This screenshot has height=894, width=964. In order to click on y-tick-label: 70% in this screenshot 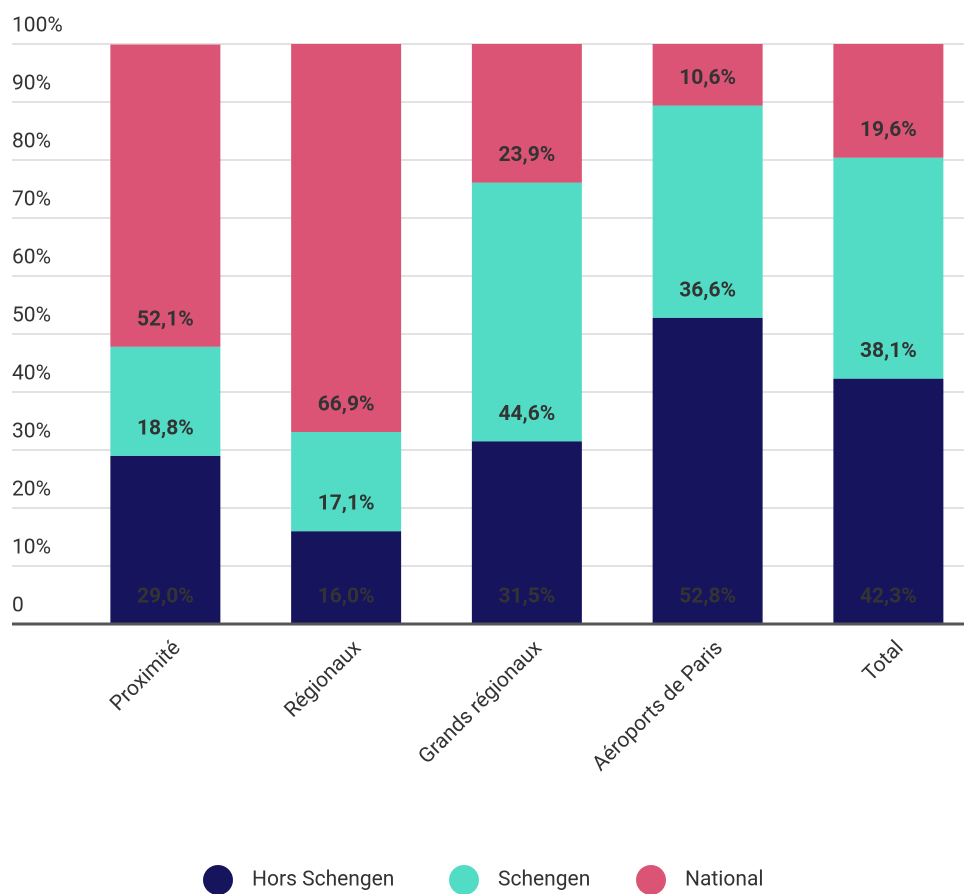, I will do `click(31, 200)`.